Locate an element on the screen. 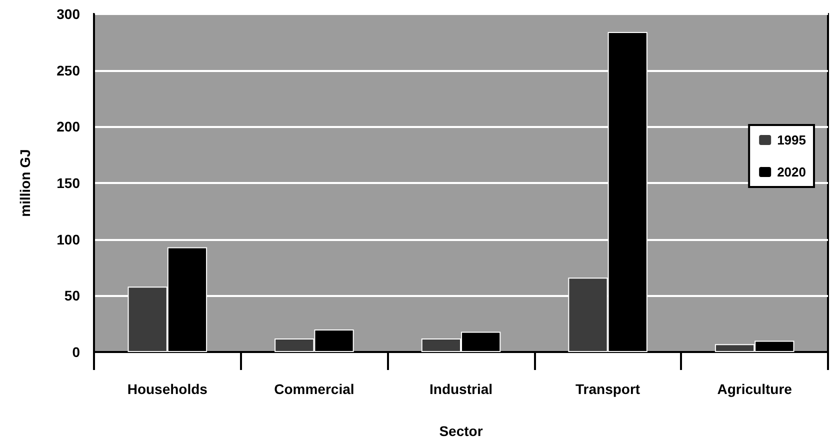 This screenshot has width=832, height=444. x-tick-label: Households is located at coordinates (167, 389).